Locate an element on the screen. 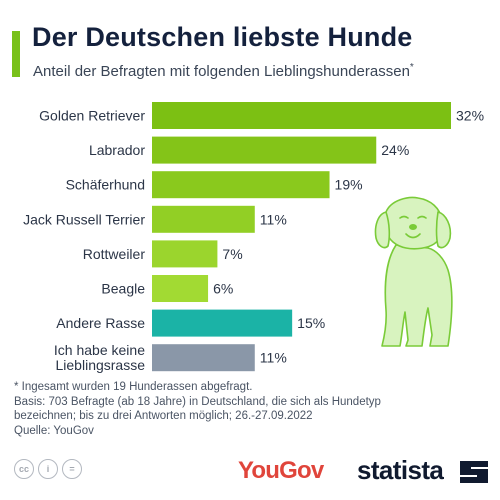 The image size is (500, 500). dog-shape is located at coordinates (413, 271).